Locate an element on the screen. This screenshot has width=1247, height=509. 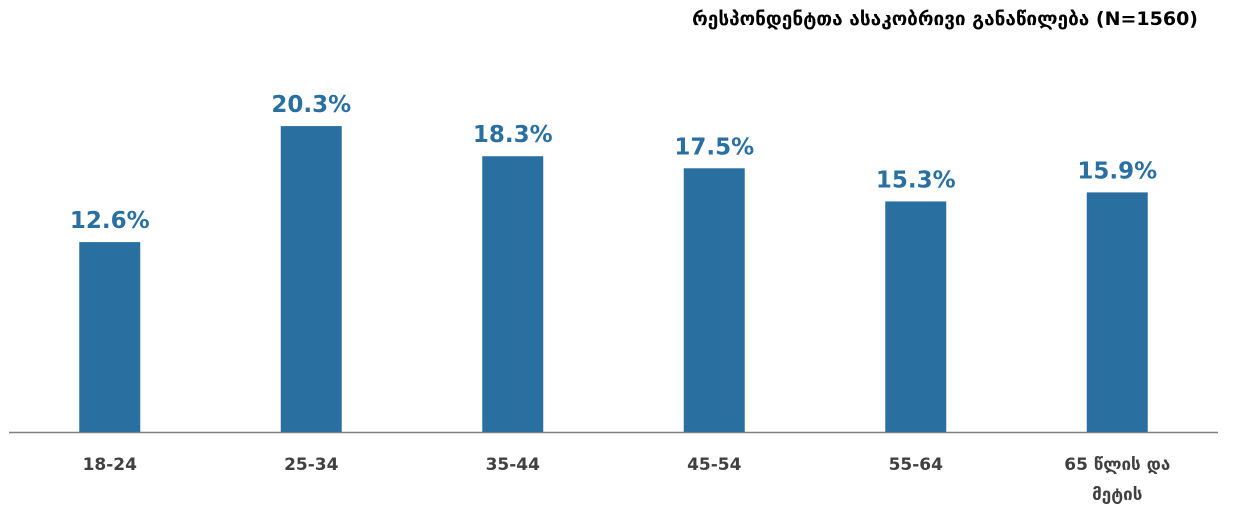
value-label: 18.3% is located at coordinates (513, 135).